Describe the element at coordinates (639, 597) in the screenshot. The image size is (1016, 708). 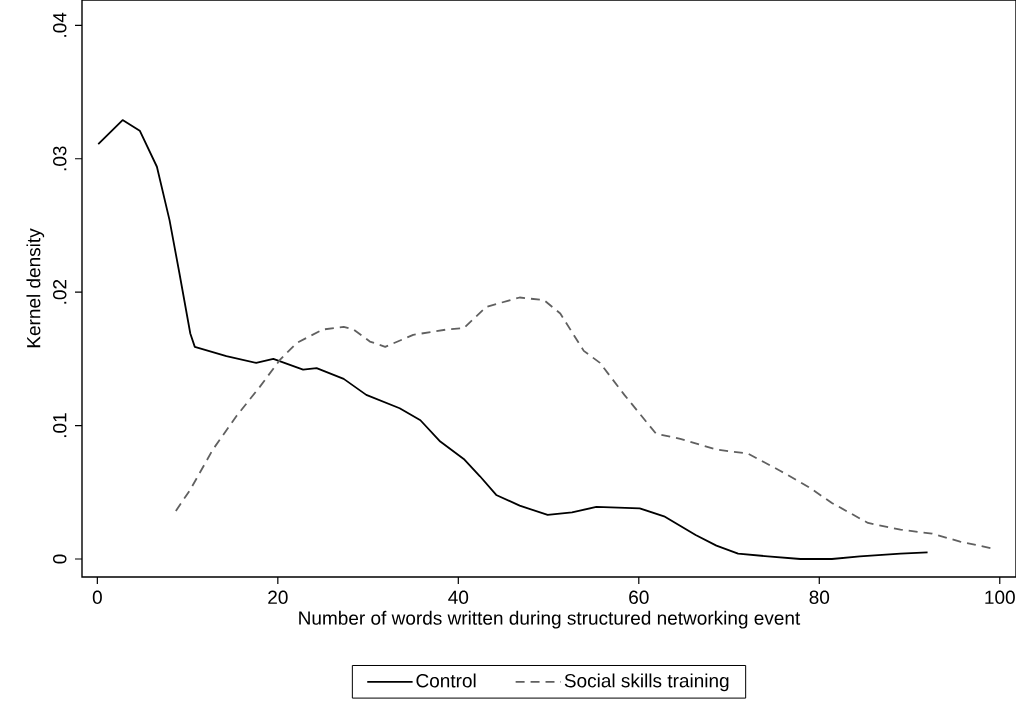
I see `x-tick-label: 60` at that location.